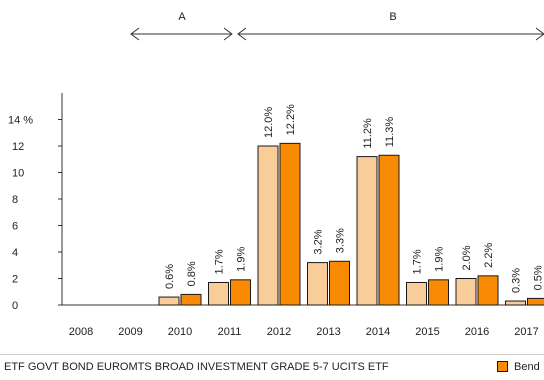 The image size is (544, 380). What do you see at coordinates (439, 292) in the screenshot?
I see `bar-benchmark-2015` at bounding box center [439, 292].